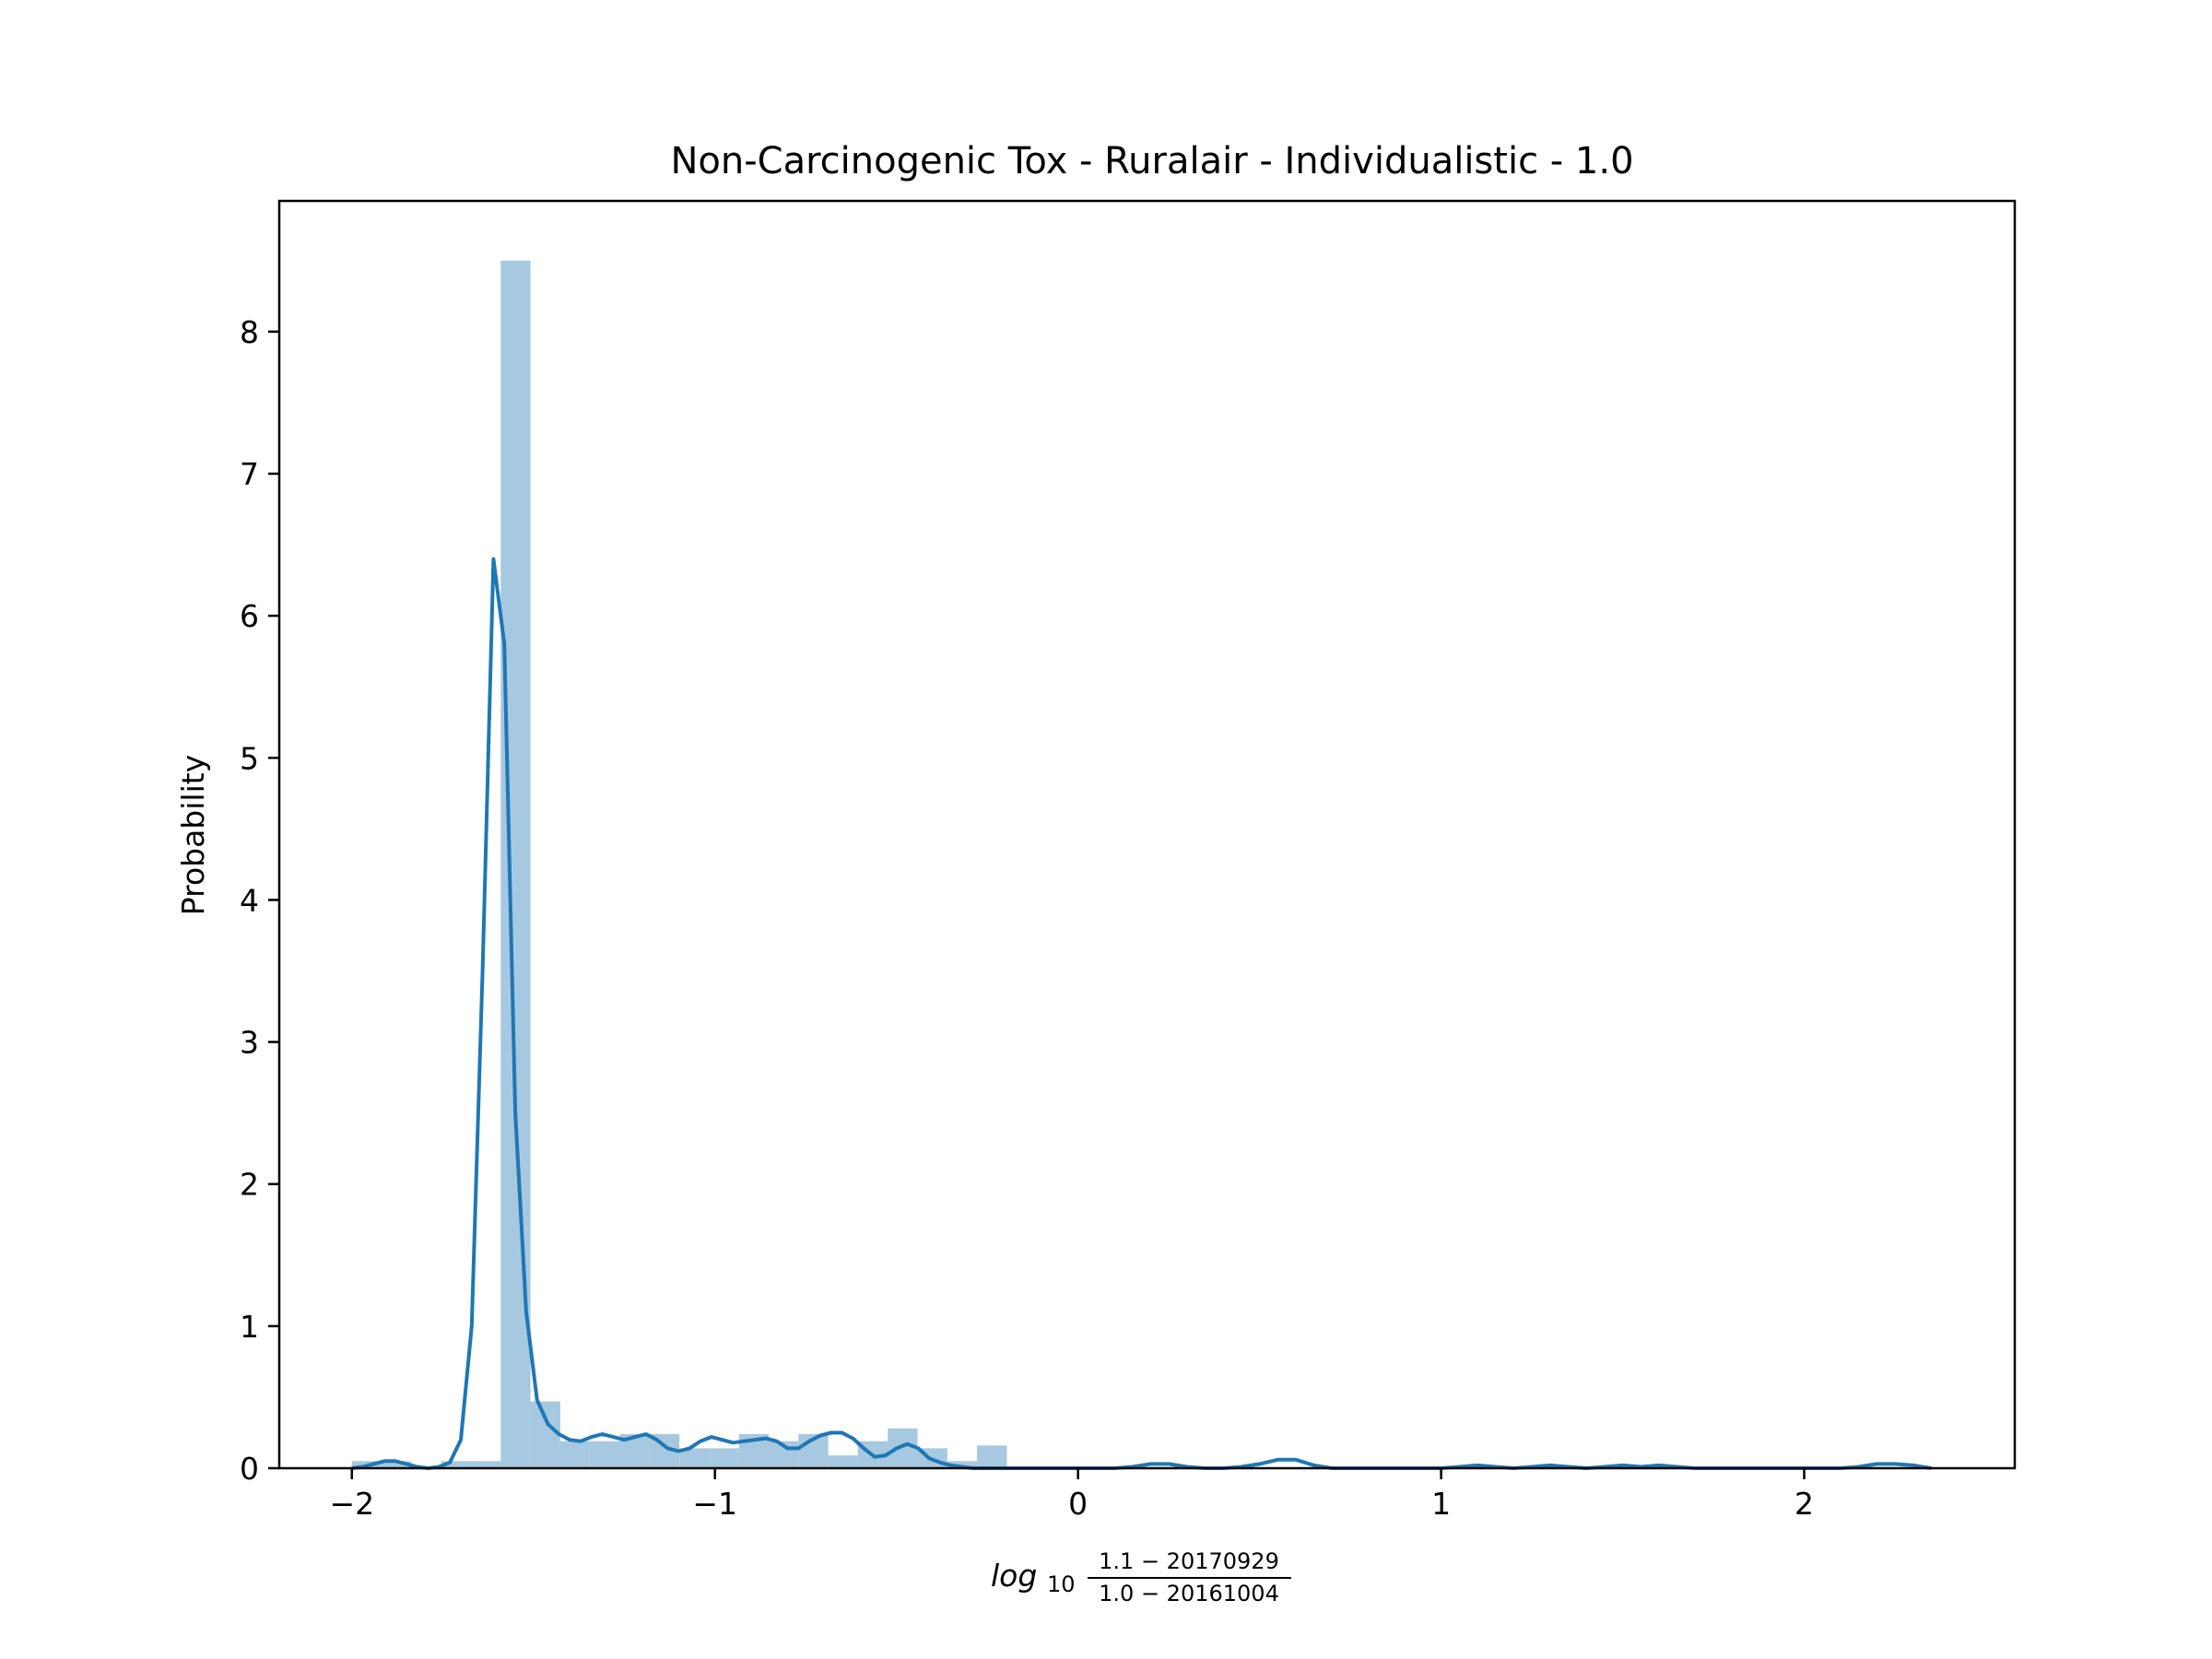 The height and width of the screenshot is (1659, 2212). What do you see at coordinates (249, 616) in the screenshot?
I see `y-tick-label: 6` at bounding box center [249, 616].